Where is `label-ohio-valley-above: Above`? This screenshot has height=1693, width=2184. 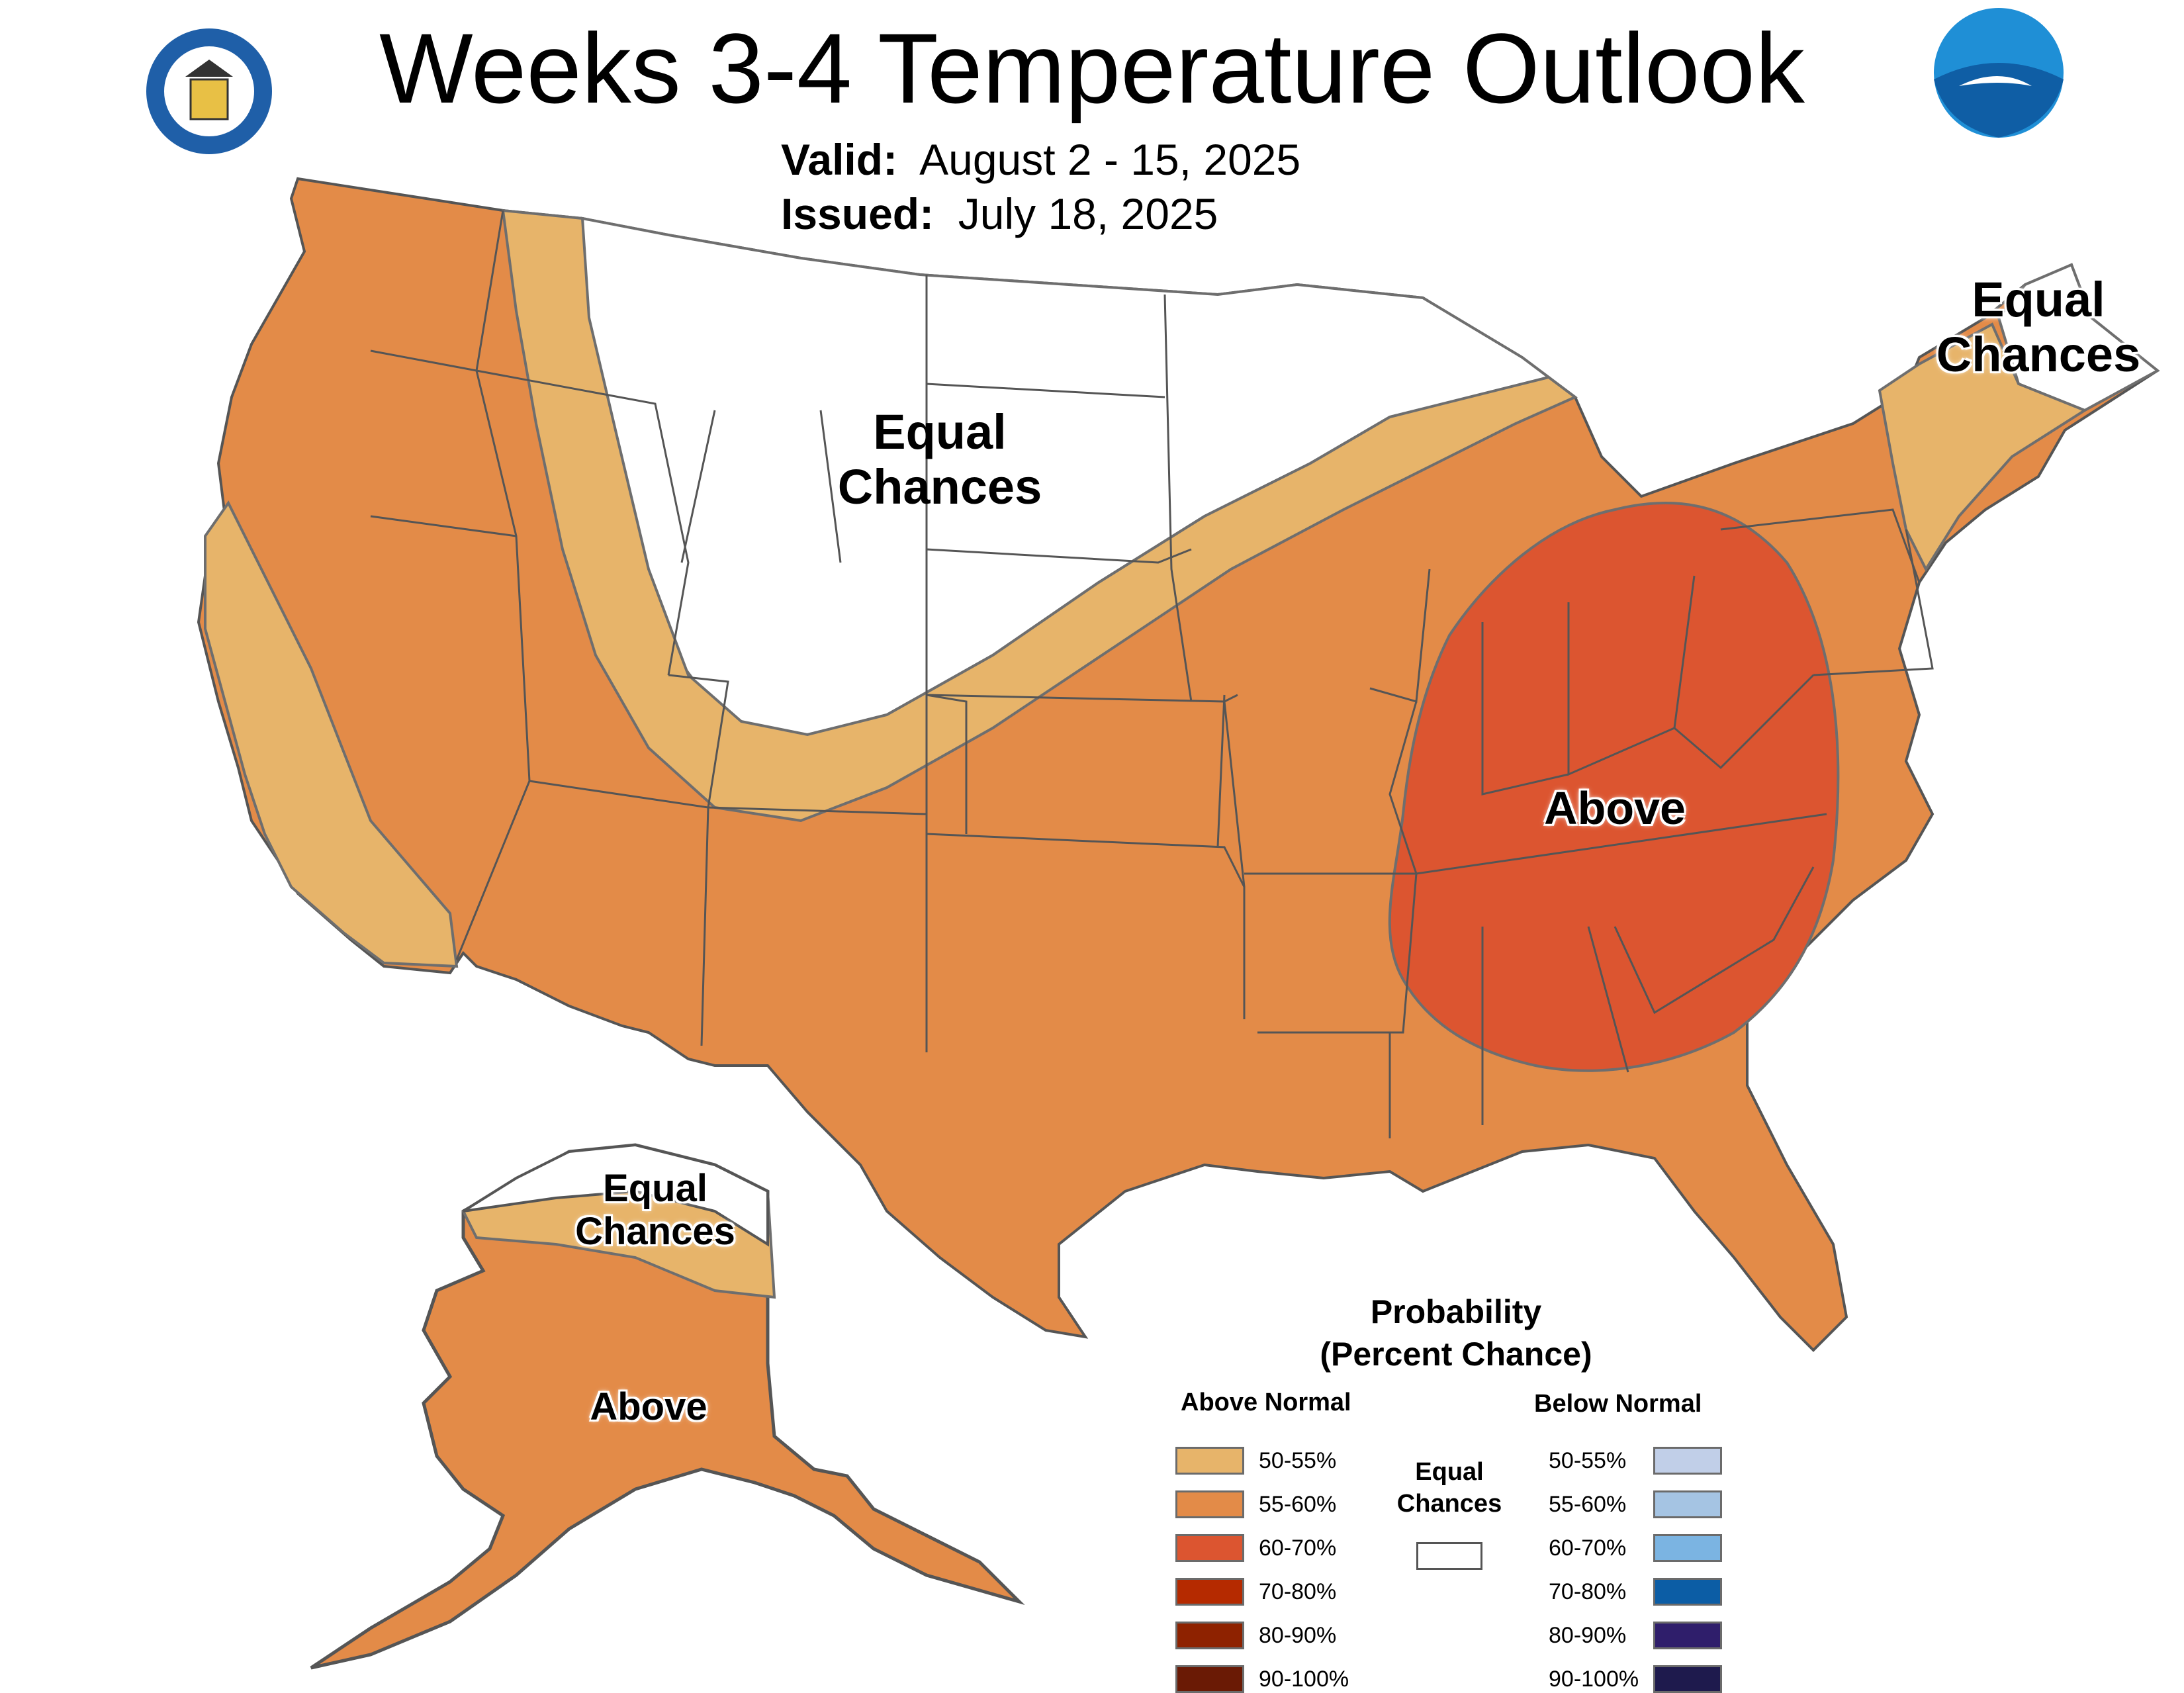
label-ohio-valley-above: Above is located at coordinates (1615, 808).